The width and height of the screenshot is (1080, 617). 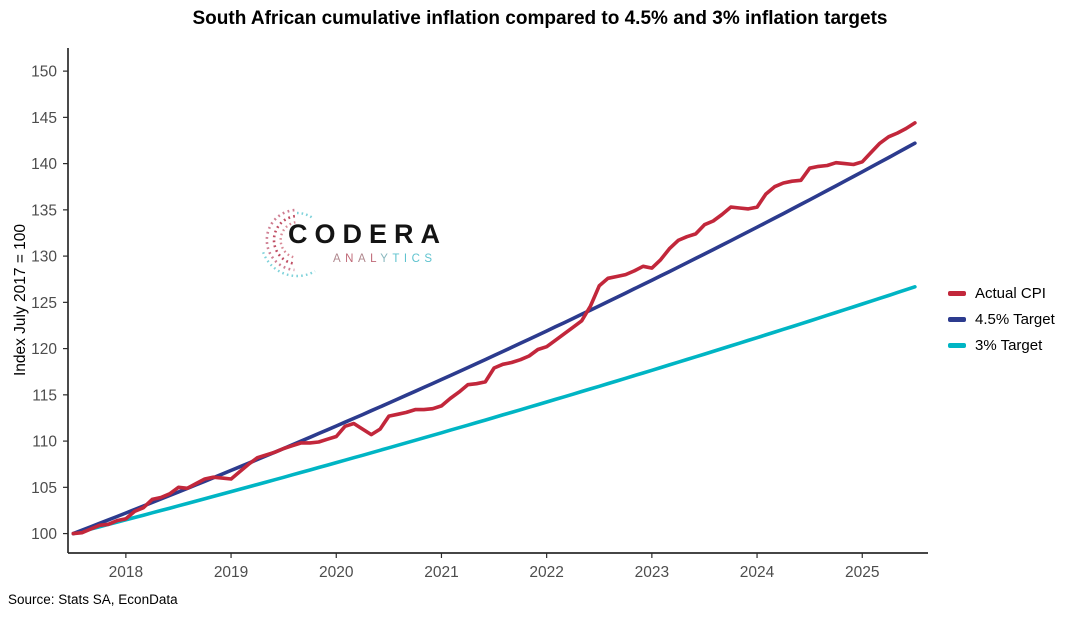 I want to click on y-tick-label: 120, so click(x=44, y=349).